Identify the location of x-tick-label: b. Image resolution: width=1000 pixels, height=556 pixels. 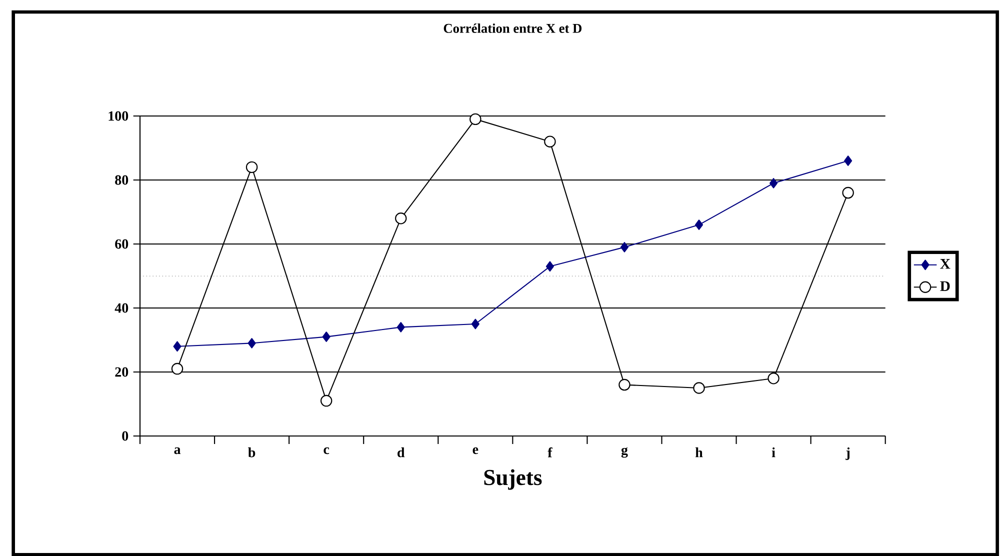
(252, 452).